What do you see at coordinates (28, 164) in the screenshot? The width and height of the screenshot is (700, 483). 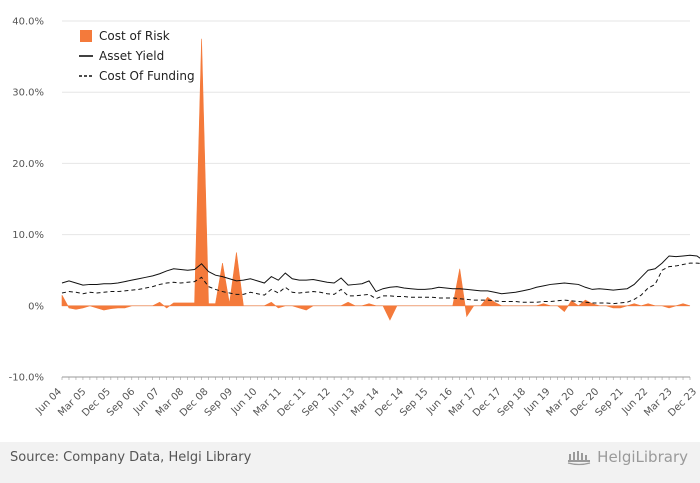 I see `y-tick-label: 20.0%` at bounding box center [28, 164].